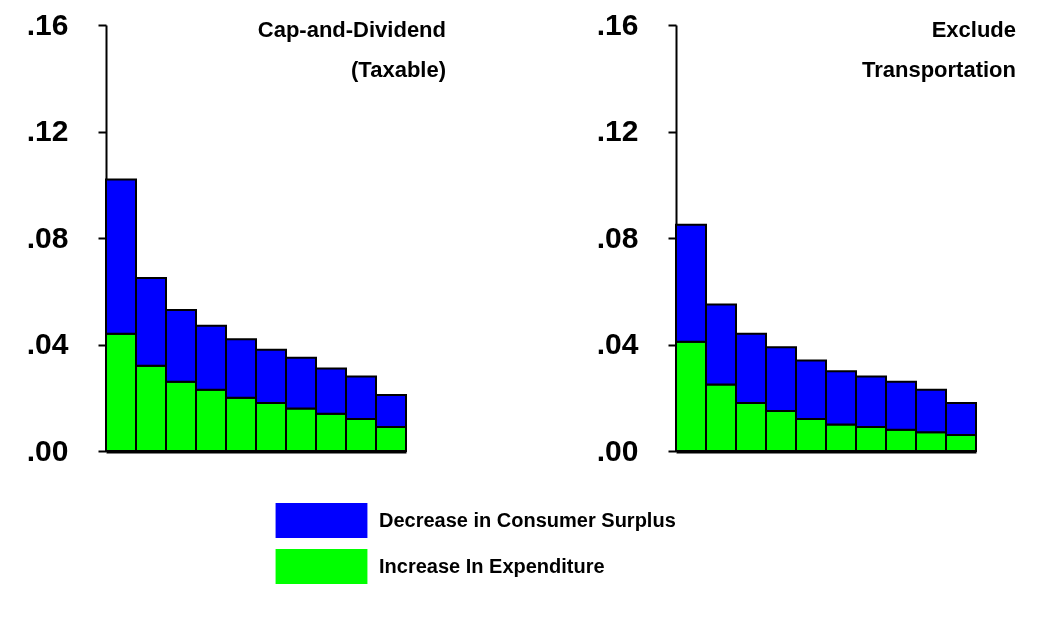  What do you see at coordinates (938, 49) in the screenshot?
I see `text: Exclude Transportation` at bounding box center [938, 49].